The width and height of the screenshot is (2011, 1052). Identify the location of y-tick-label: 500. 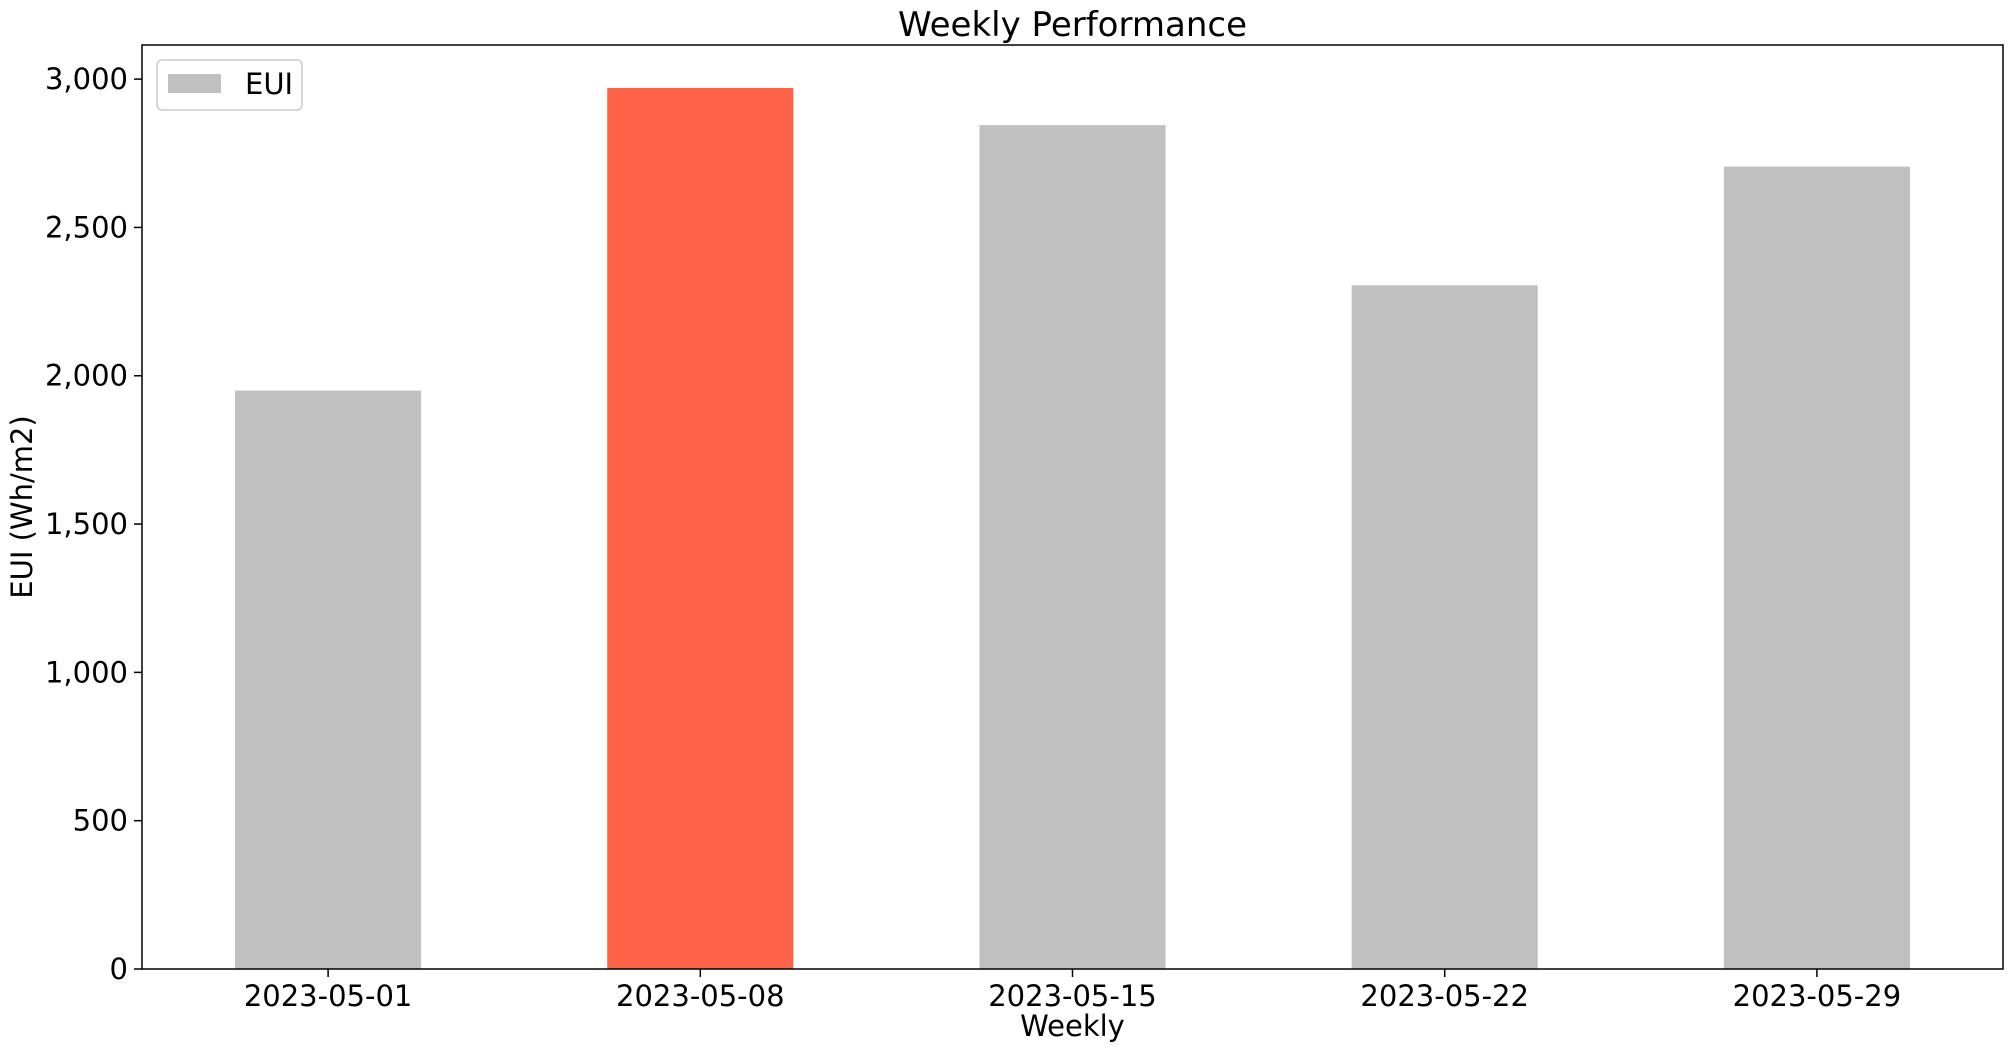
(100, 821).